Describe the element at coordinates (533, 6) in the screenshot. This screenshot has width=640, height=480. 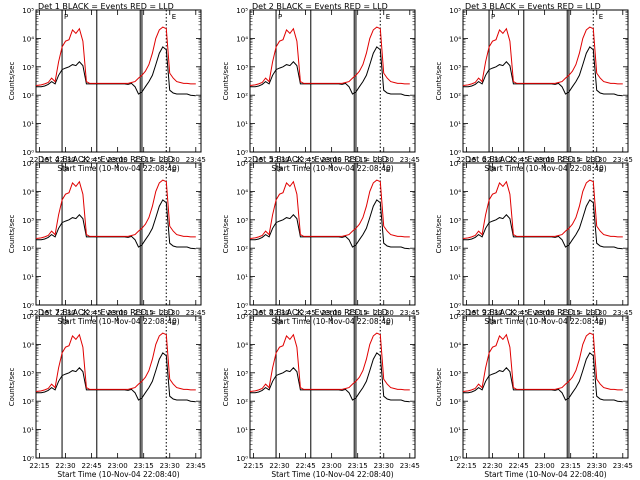
I see `panel-title: Det 3 BLACK = Events RED = LLD` at that location.